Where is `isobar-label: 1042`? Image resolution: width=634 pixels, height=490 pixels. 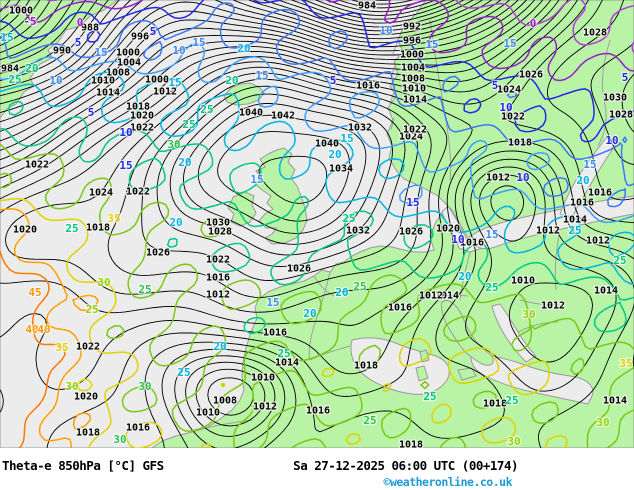 isobar-label: 1042 is located at coordinates (283, 116).